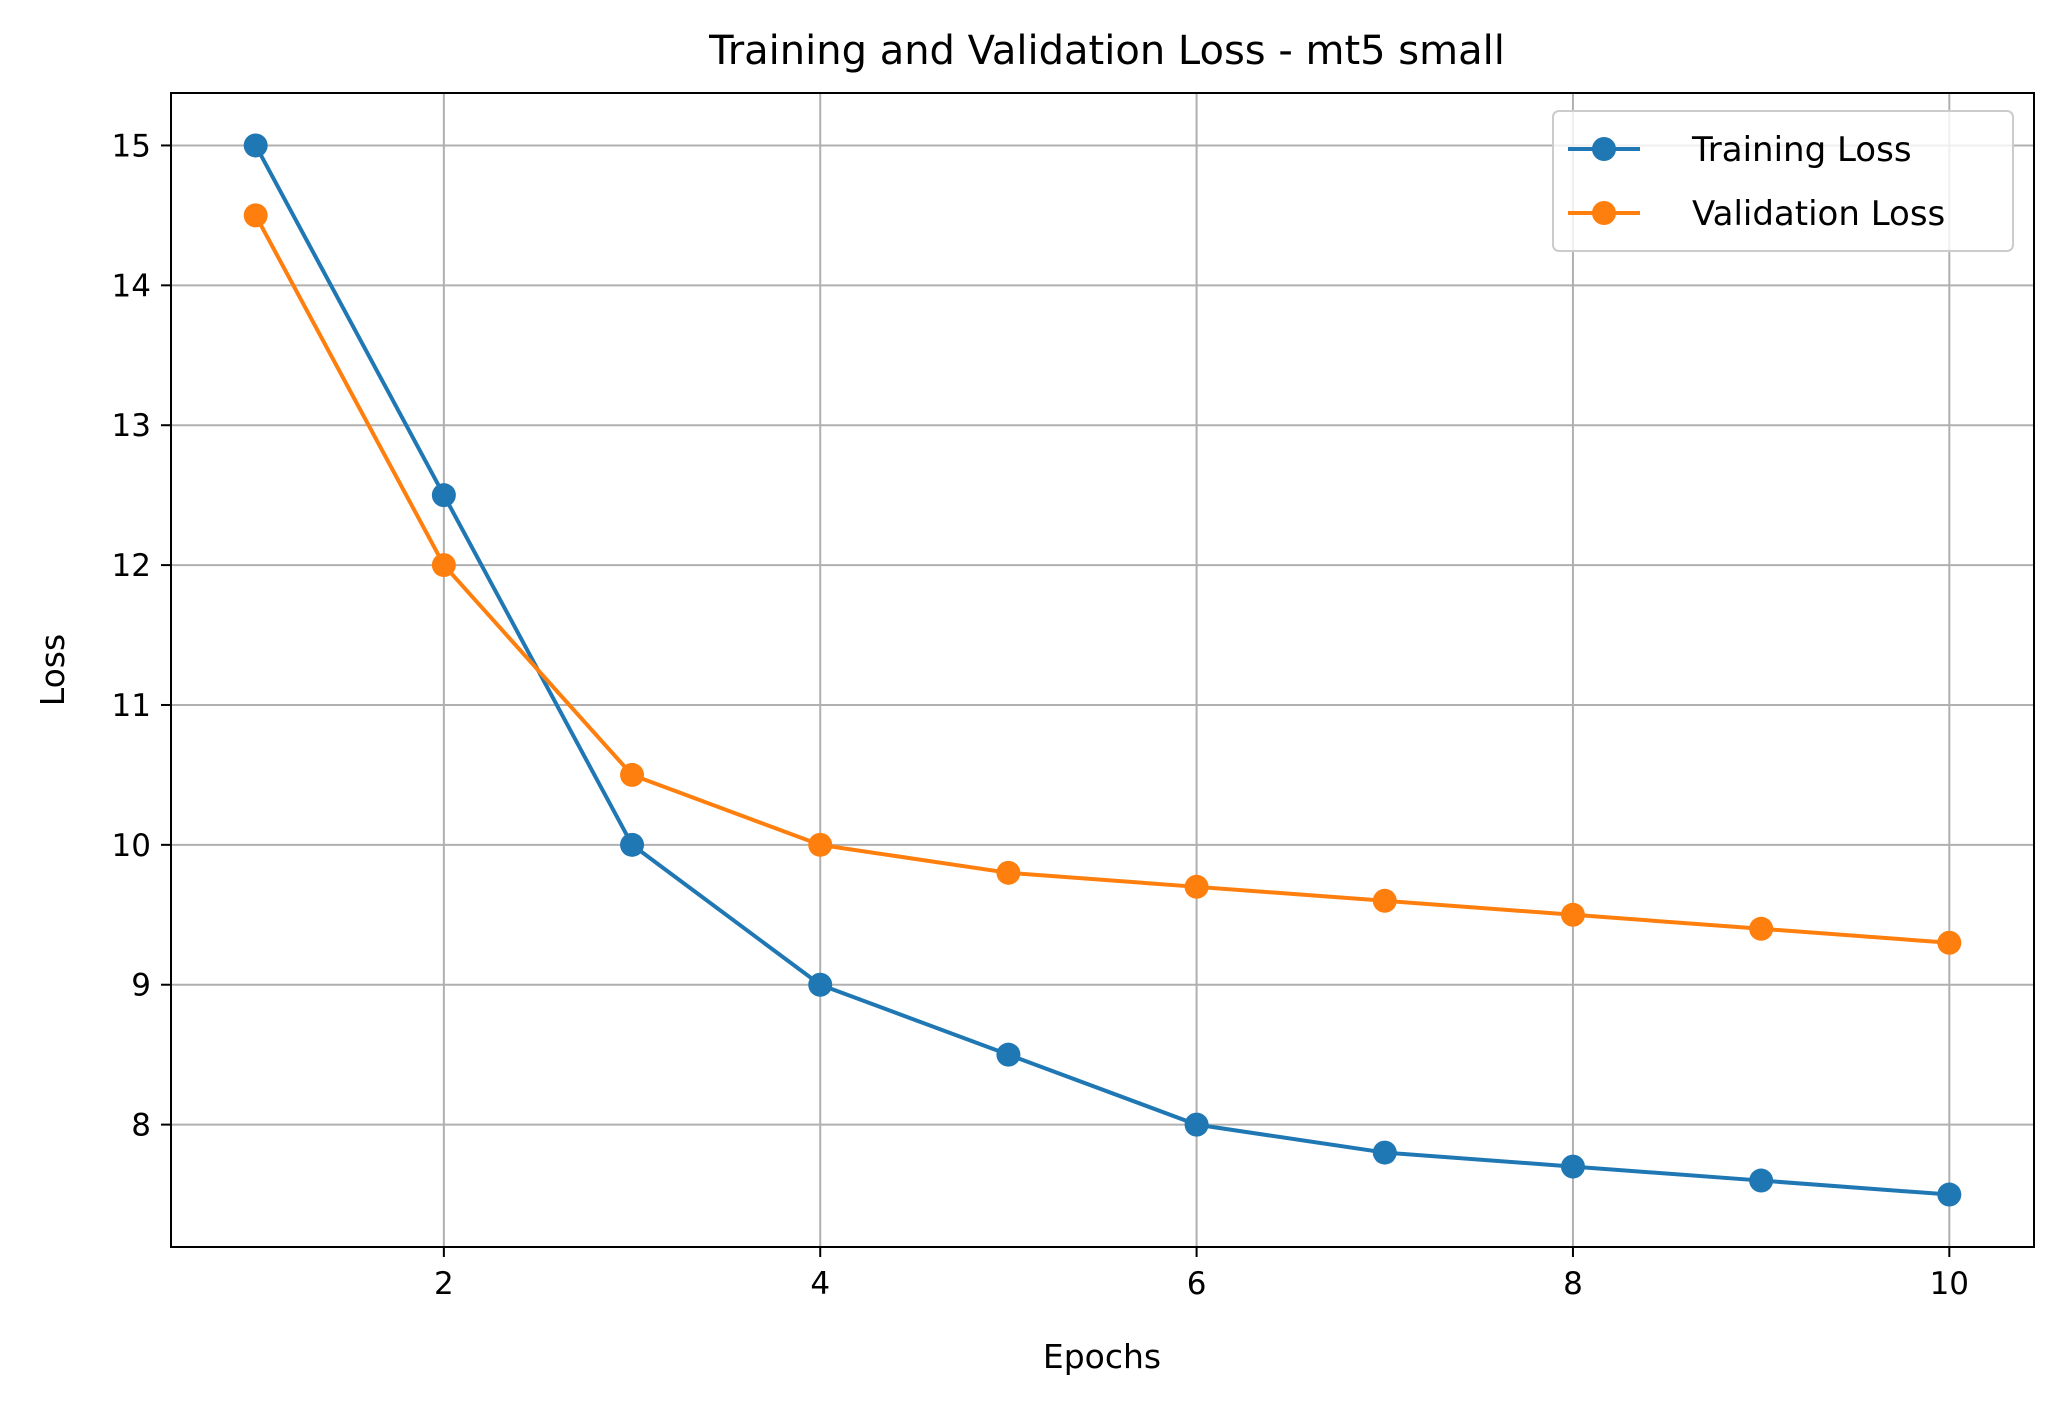  I want to click on legend-box, so click(1783, 181).